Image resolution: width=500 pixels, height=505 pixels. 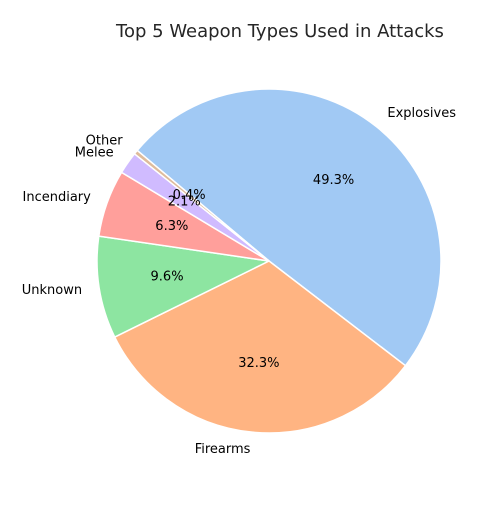 I want to click on category-label-unknown: Unknown, so click(x=52, y=290).